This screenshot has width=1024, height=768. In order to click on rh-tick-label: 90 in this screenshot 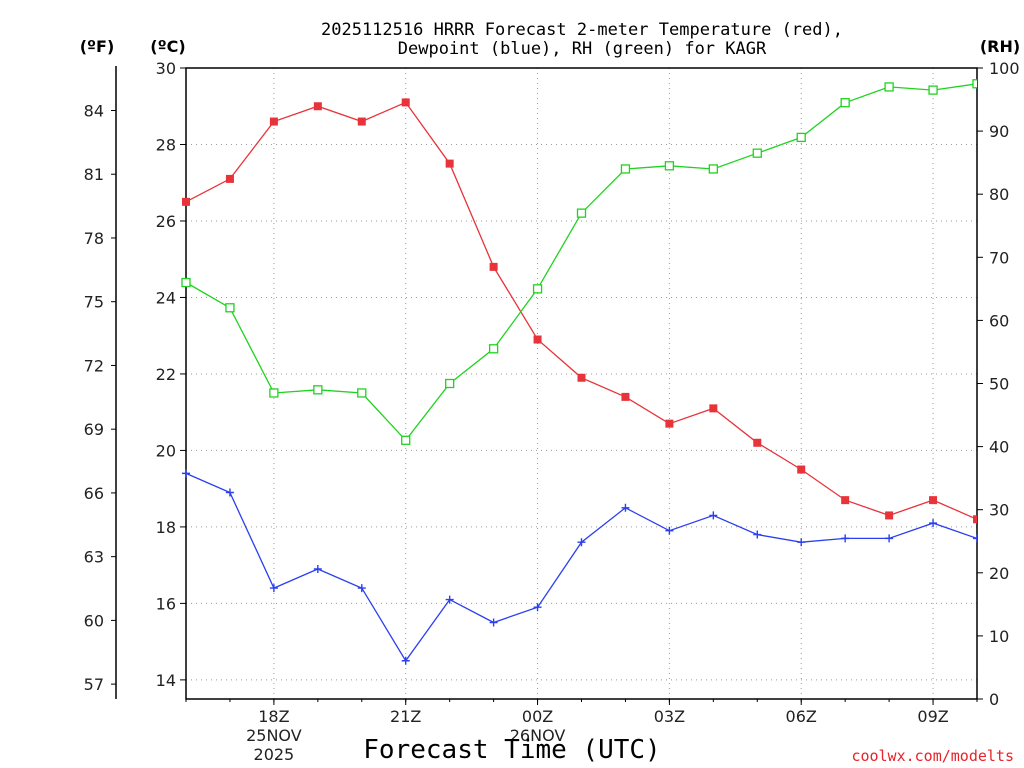, I will do `click(999, 131)`.